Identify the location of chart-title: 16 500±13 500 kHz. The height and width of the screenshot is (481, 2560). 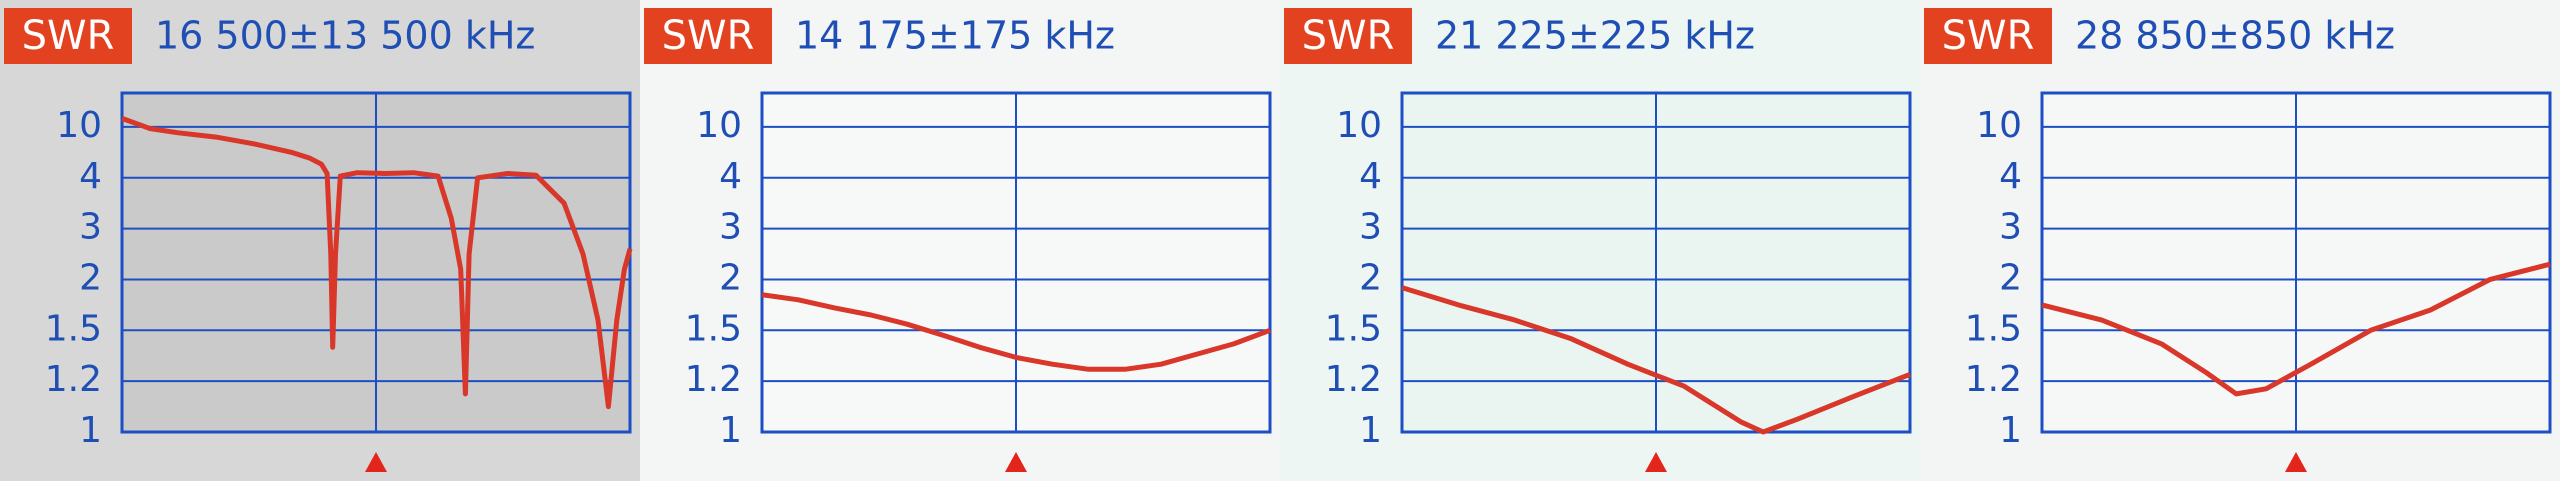
(345, 36).